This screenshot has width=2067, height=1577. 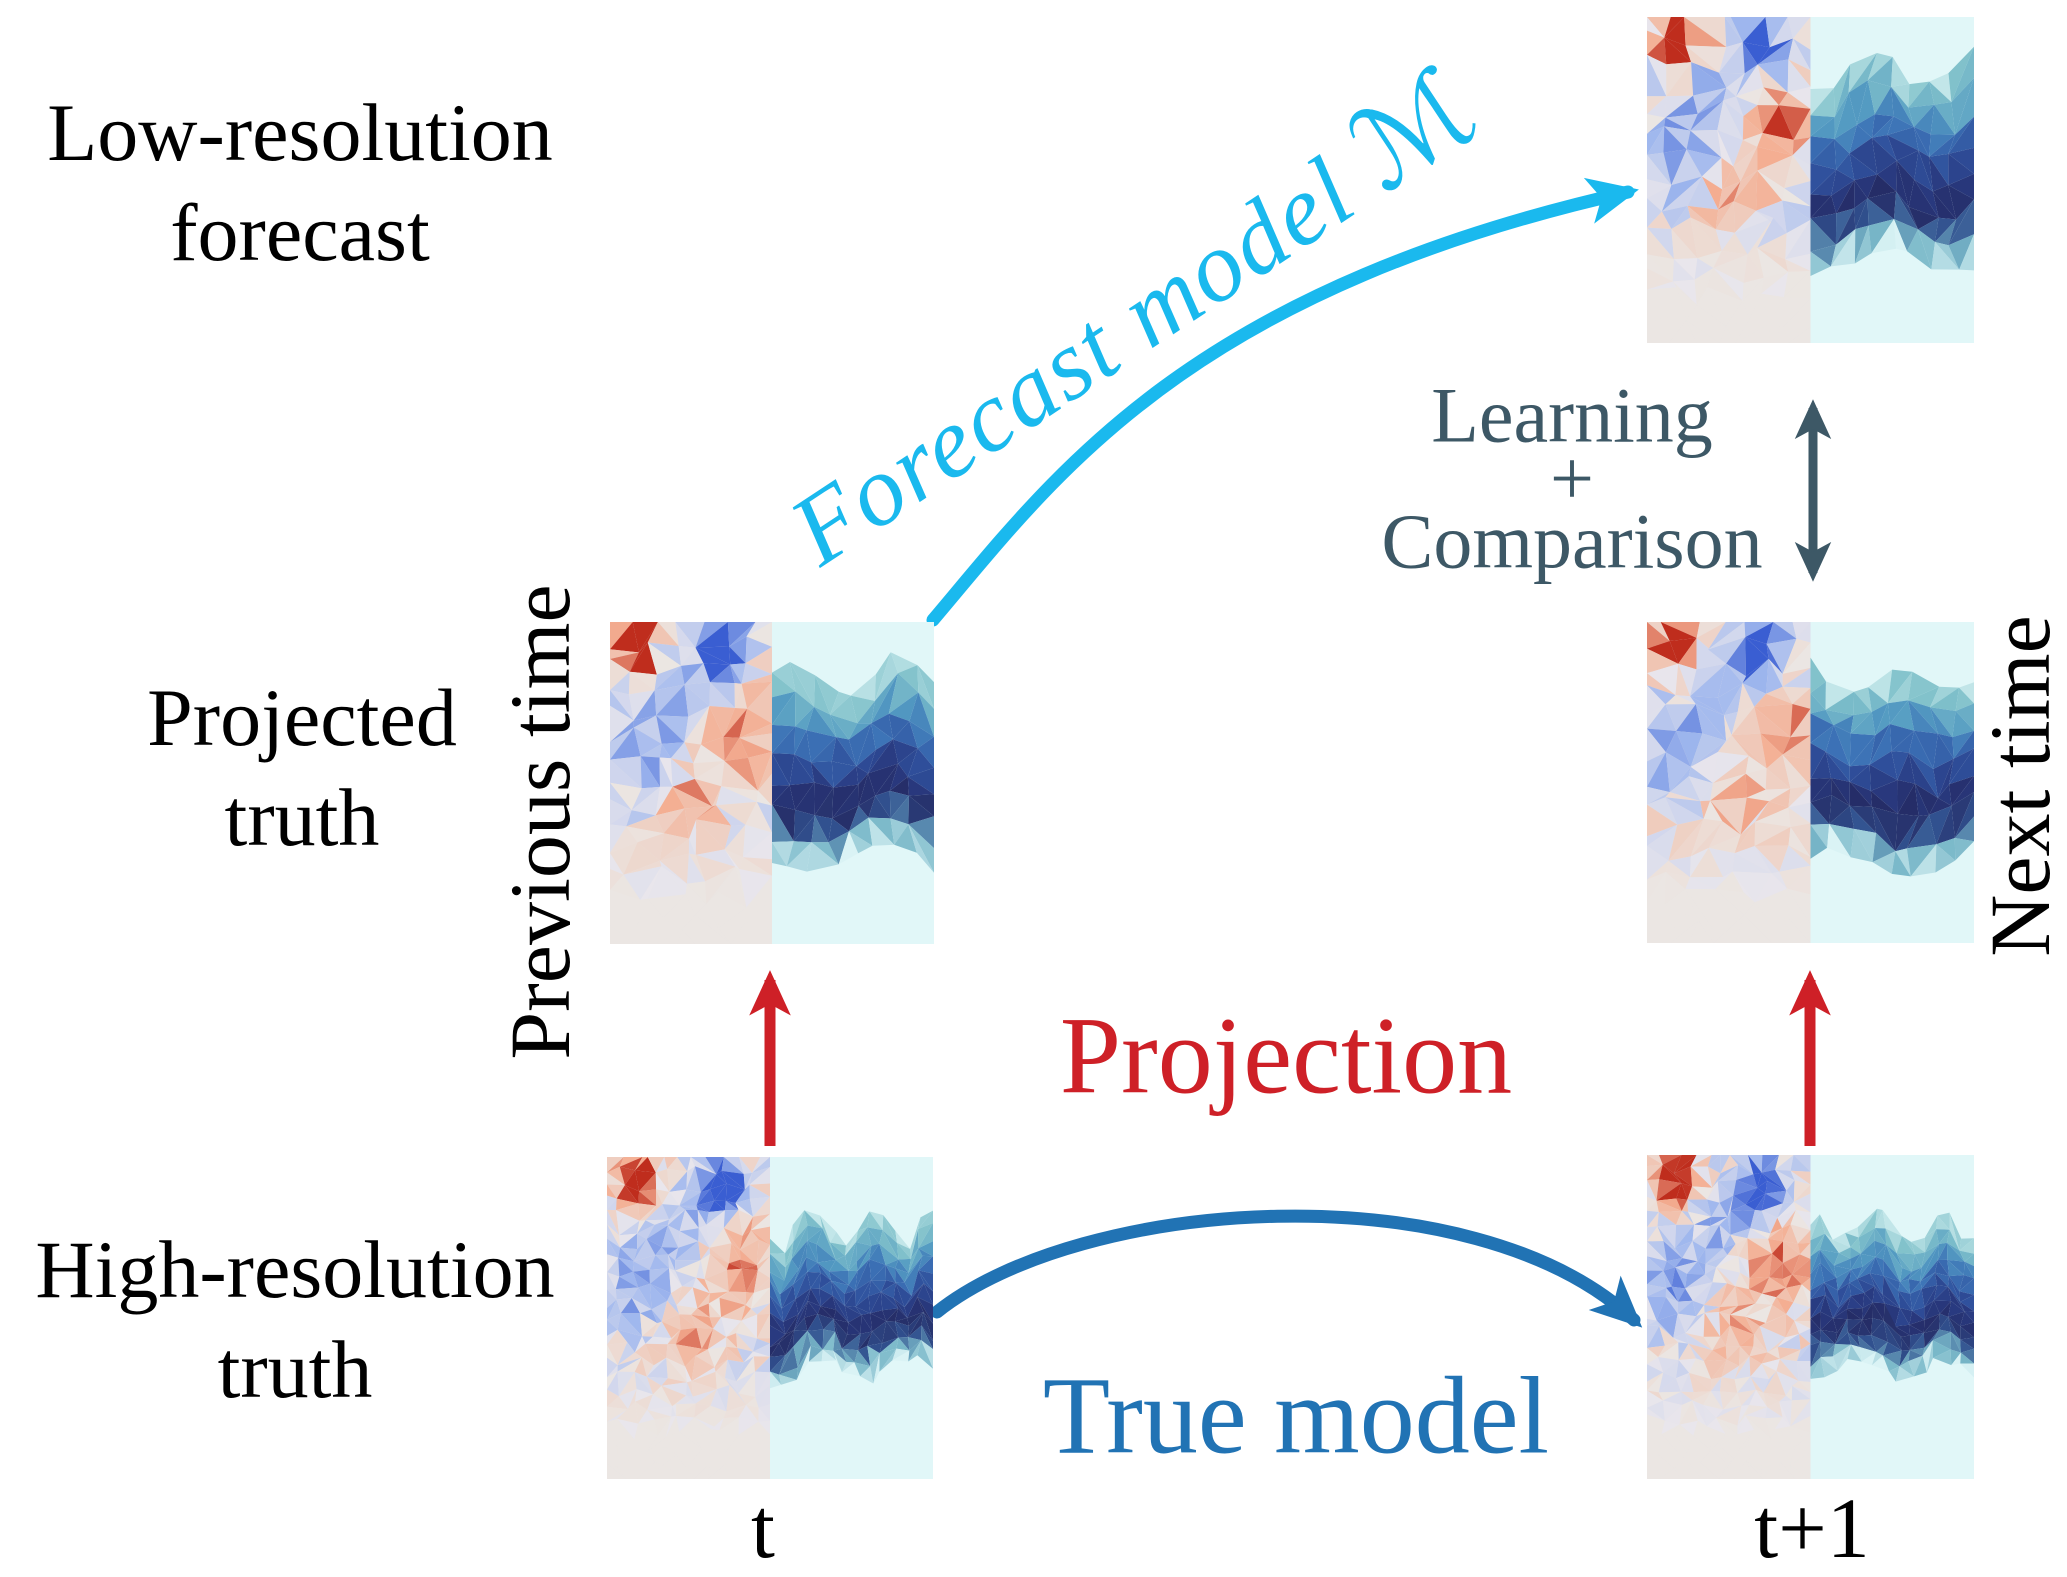 What do you see at coordinates (300, 232) in the screenshot?
I see `label-line: forecast` at bounding box center [300, 232].